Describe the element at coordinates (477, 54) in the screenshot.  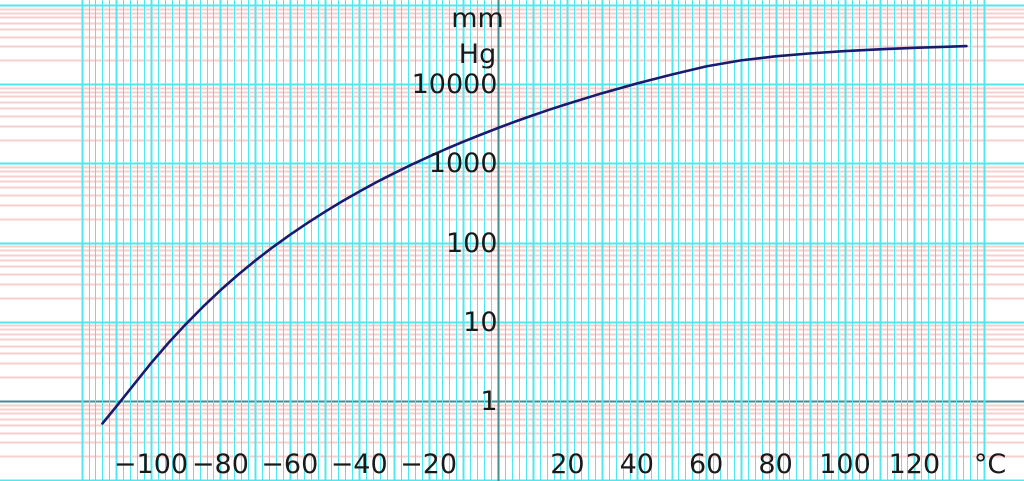
I see `y-axis-unit-line2: Hg` at that location.